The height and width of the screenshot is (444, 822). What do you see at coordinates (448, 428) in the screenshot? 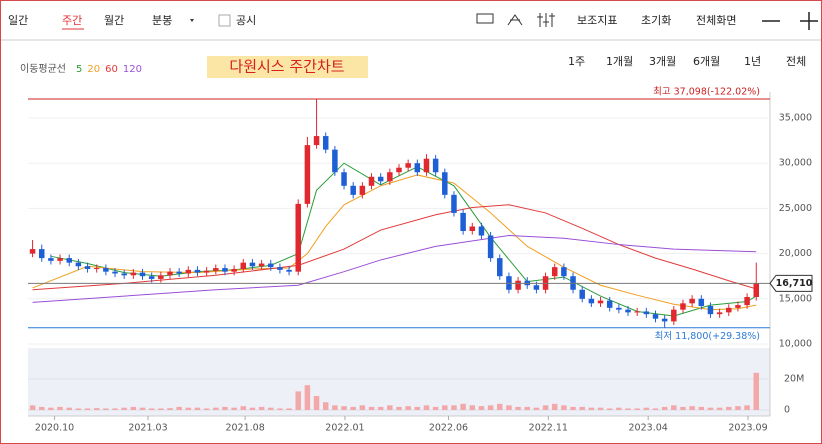
I see `x-tick-label: 2022.06` at bounding box center [448, 428].